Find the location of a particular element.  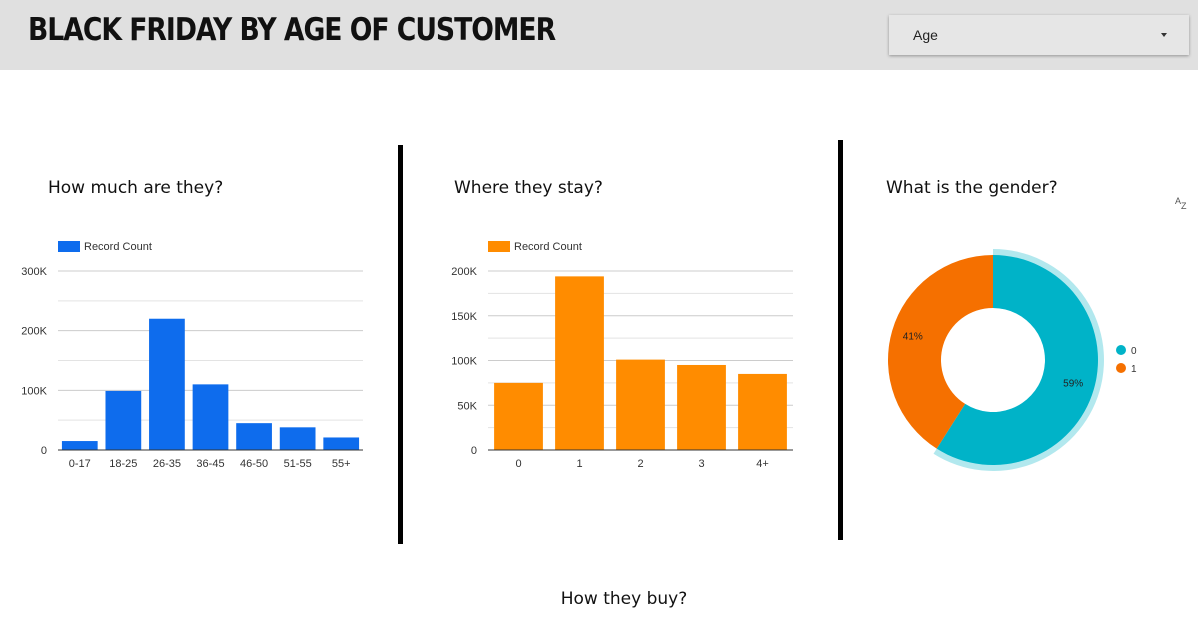

gender-slice-label: 59% is located at coordinates (1073, 383).